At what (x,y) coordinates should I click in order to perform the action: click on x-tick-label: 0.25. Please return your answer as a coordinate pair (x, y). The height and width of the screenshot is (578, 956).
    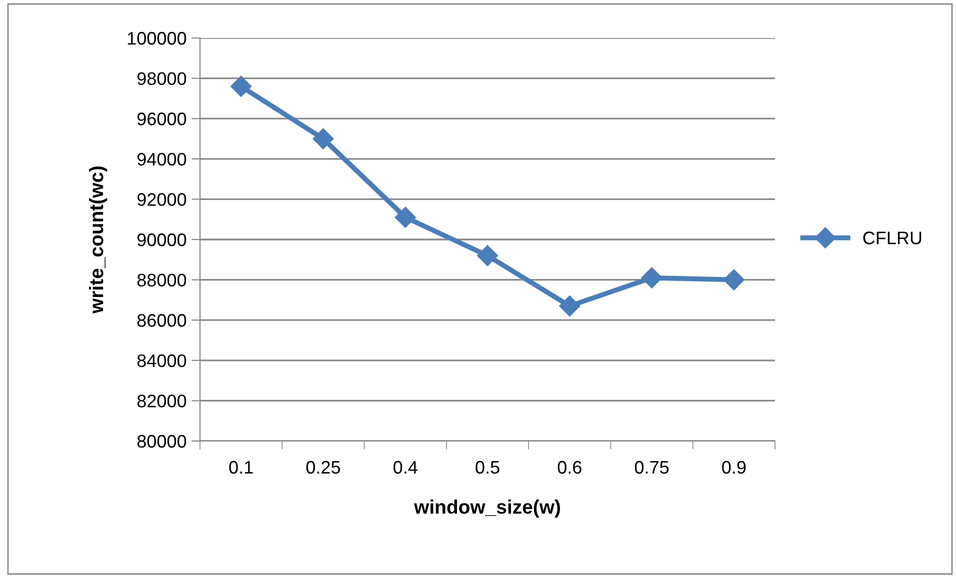
    Looking at the image, I should click on (323, 467).